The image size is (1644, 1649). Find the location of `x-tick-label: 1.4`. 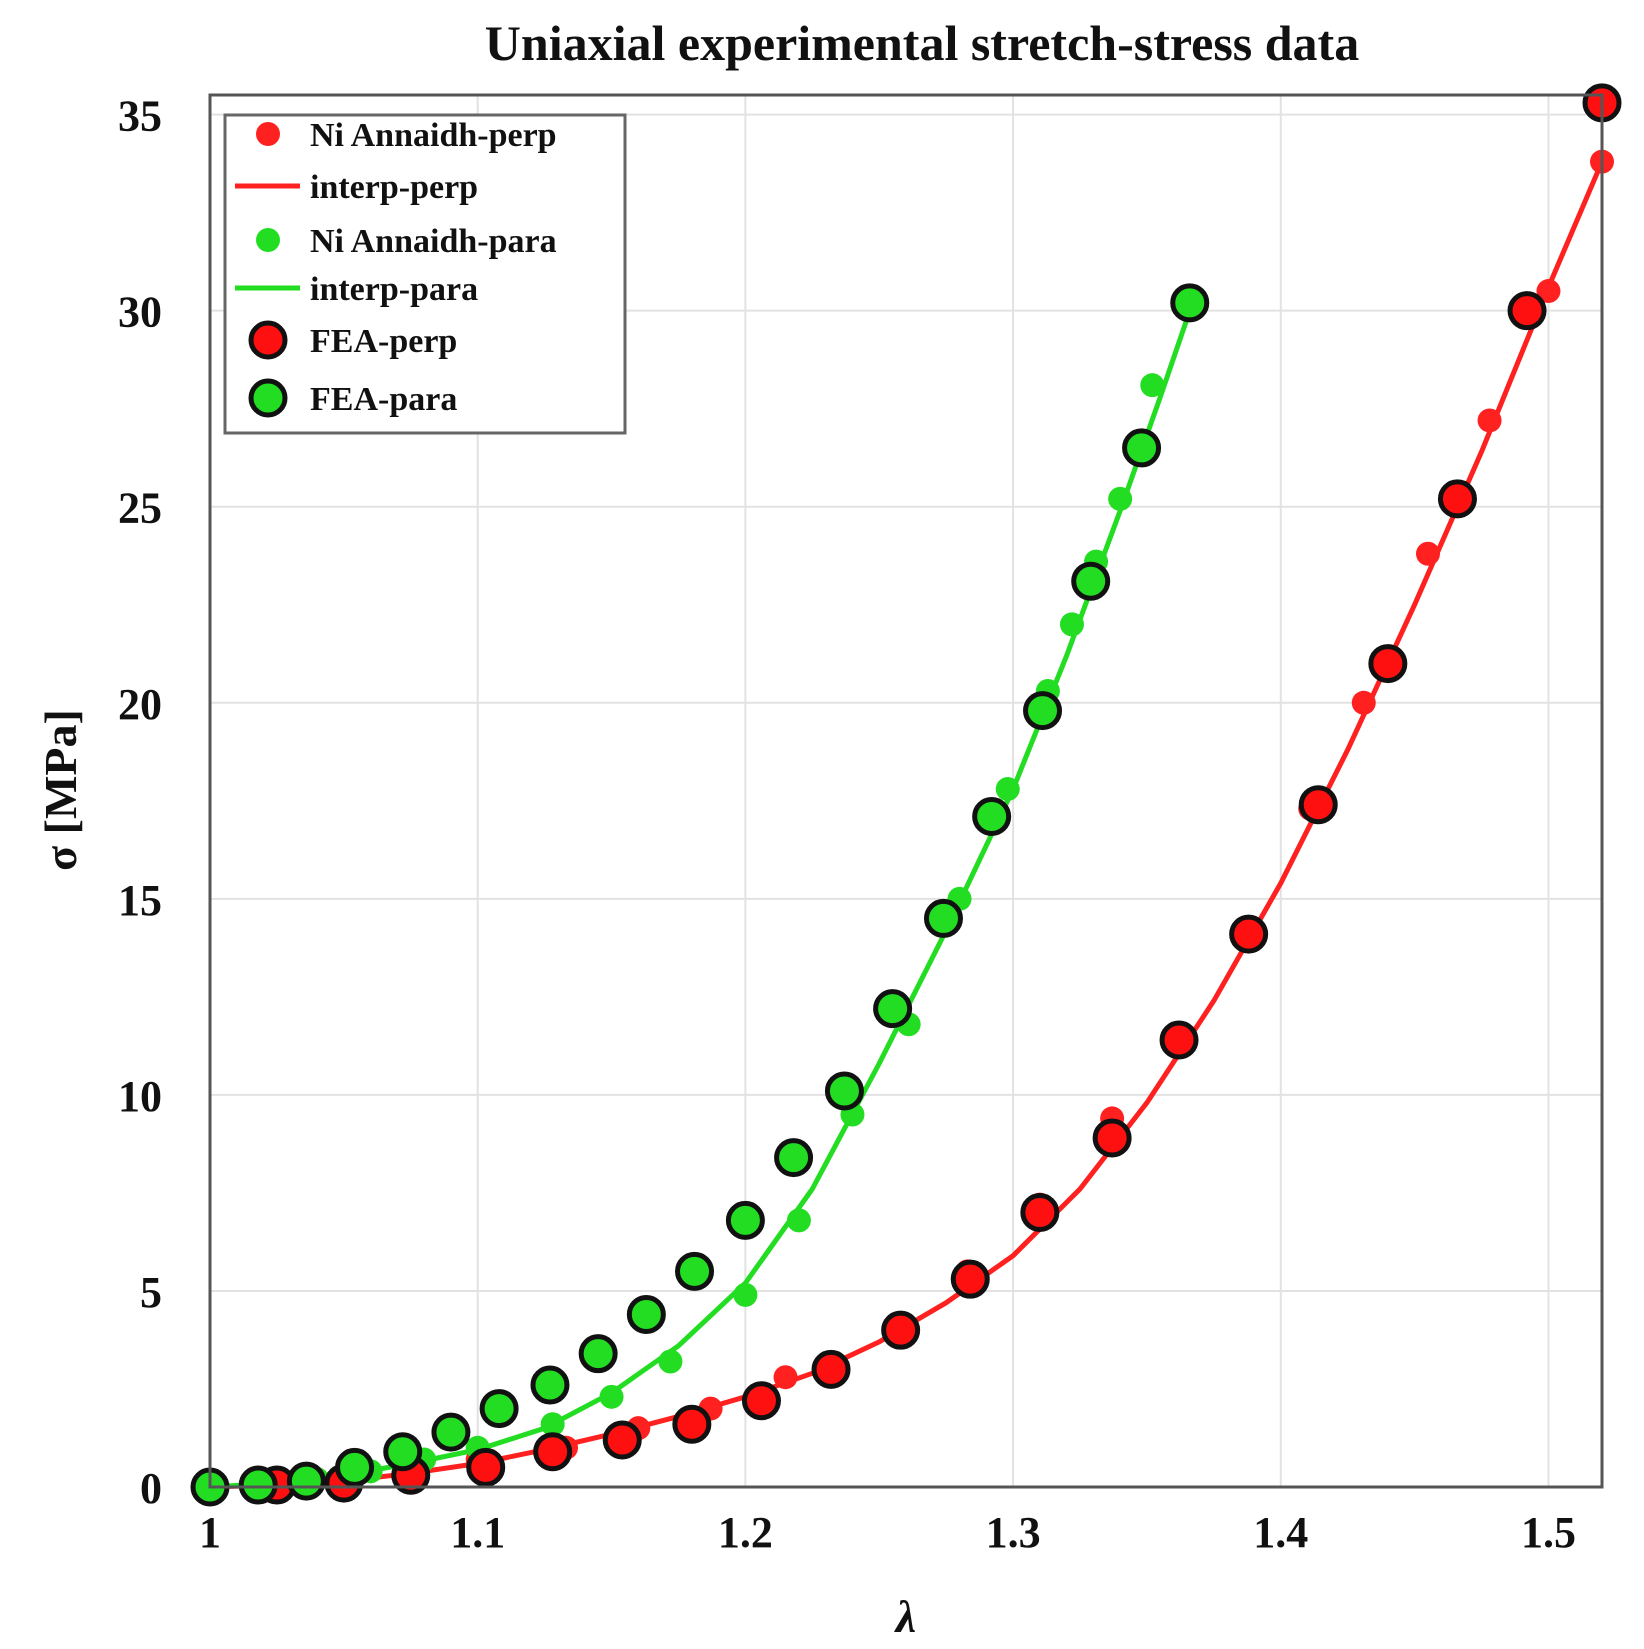

x-tick-label: 1.4 is located at coordinates (1280, 1532).